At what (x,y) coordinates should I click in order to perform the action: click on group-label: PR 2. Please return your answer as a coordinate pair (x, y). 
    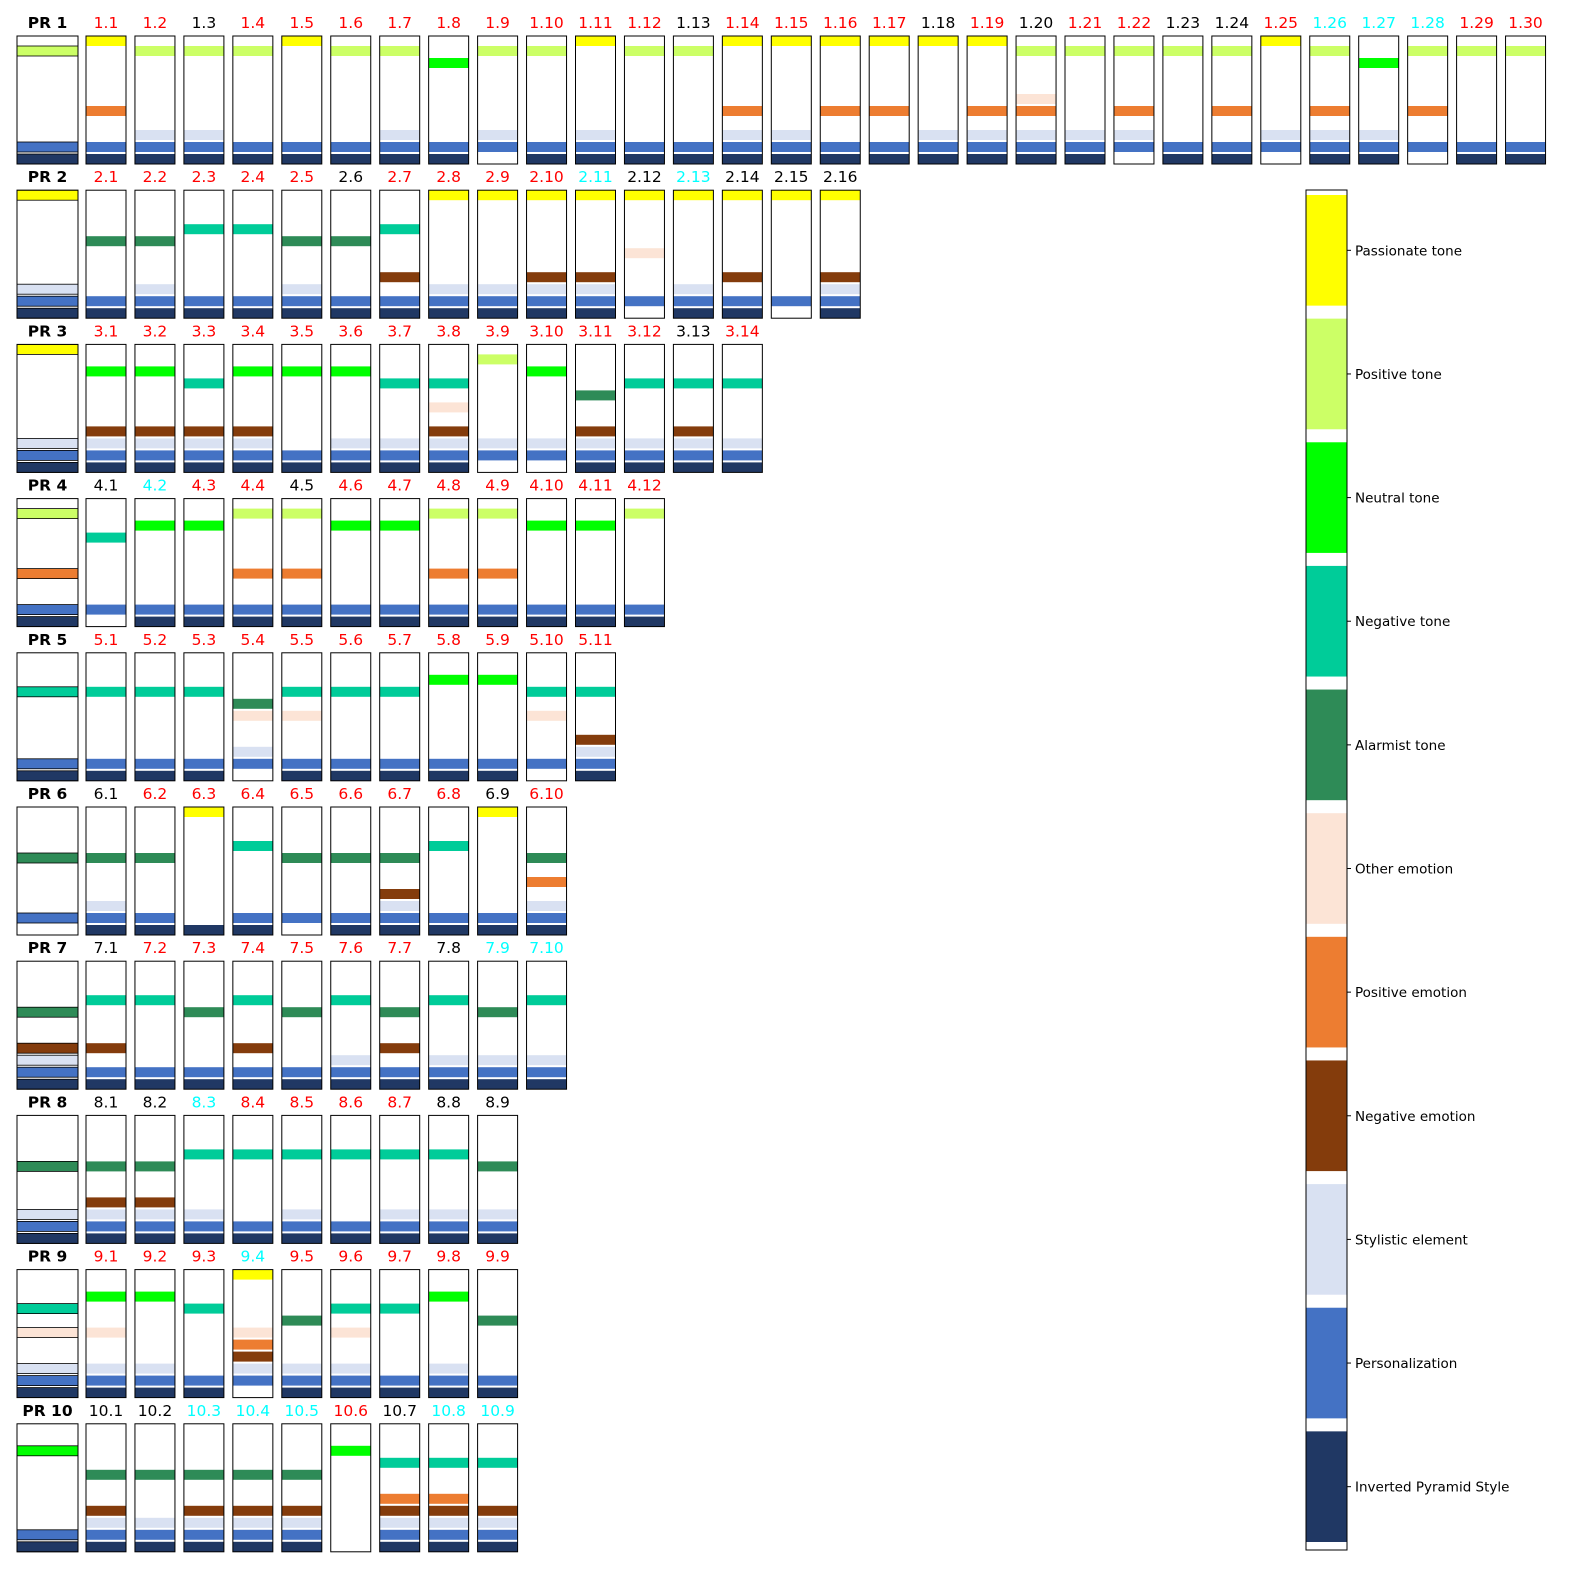
    Looking at the image, I should click on (47, 177).